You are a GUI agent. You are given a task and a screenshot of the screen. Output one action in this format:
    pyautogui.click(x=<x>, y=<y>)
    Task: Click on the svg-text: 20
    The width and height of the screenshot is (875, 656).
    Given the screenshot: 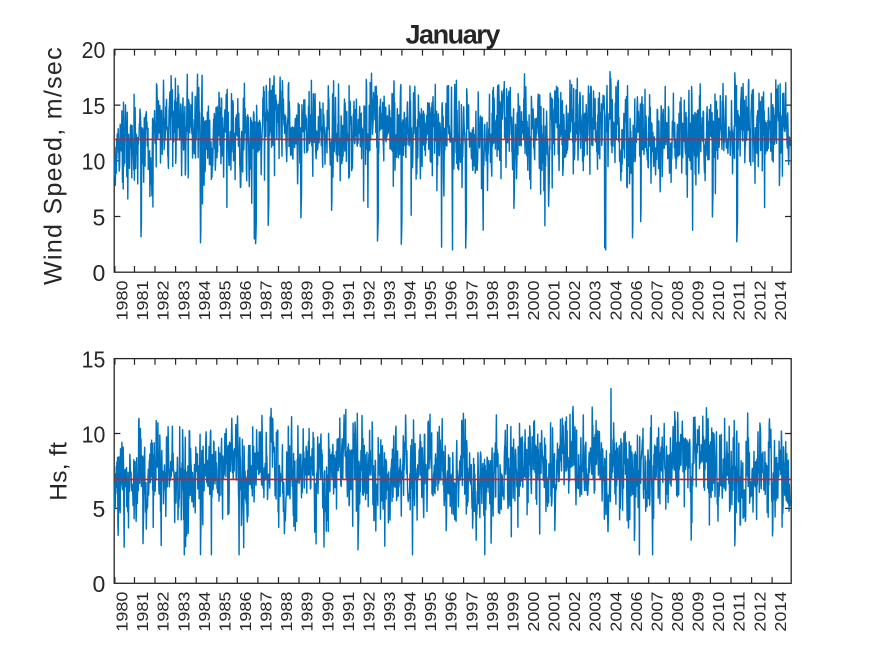 What is the action you would take?
    pyautogui.click(x=94, y=50)
    